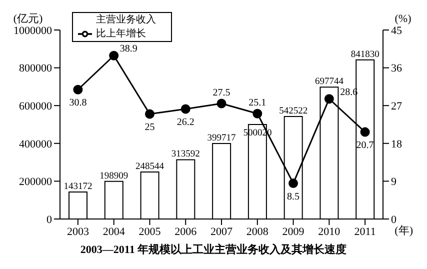  What do you see at coordinates (150, 167) in the screenshot?
I see `data-label: 248544` at bounding box center [150, 167].